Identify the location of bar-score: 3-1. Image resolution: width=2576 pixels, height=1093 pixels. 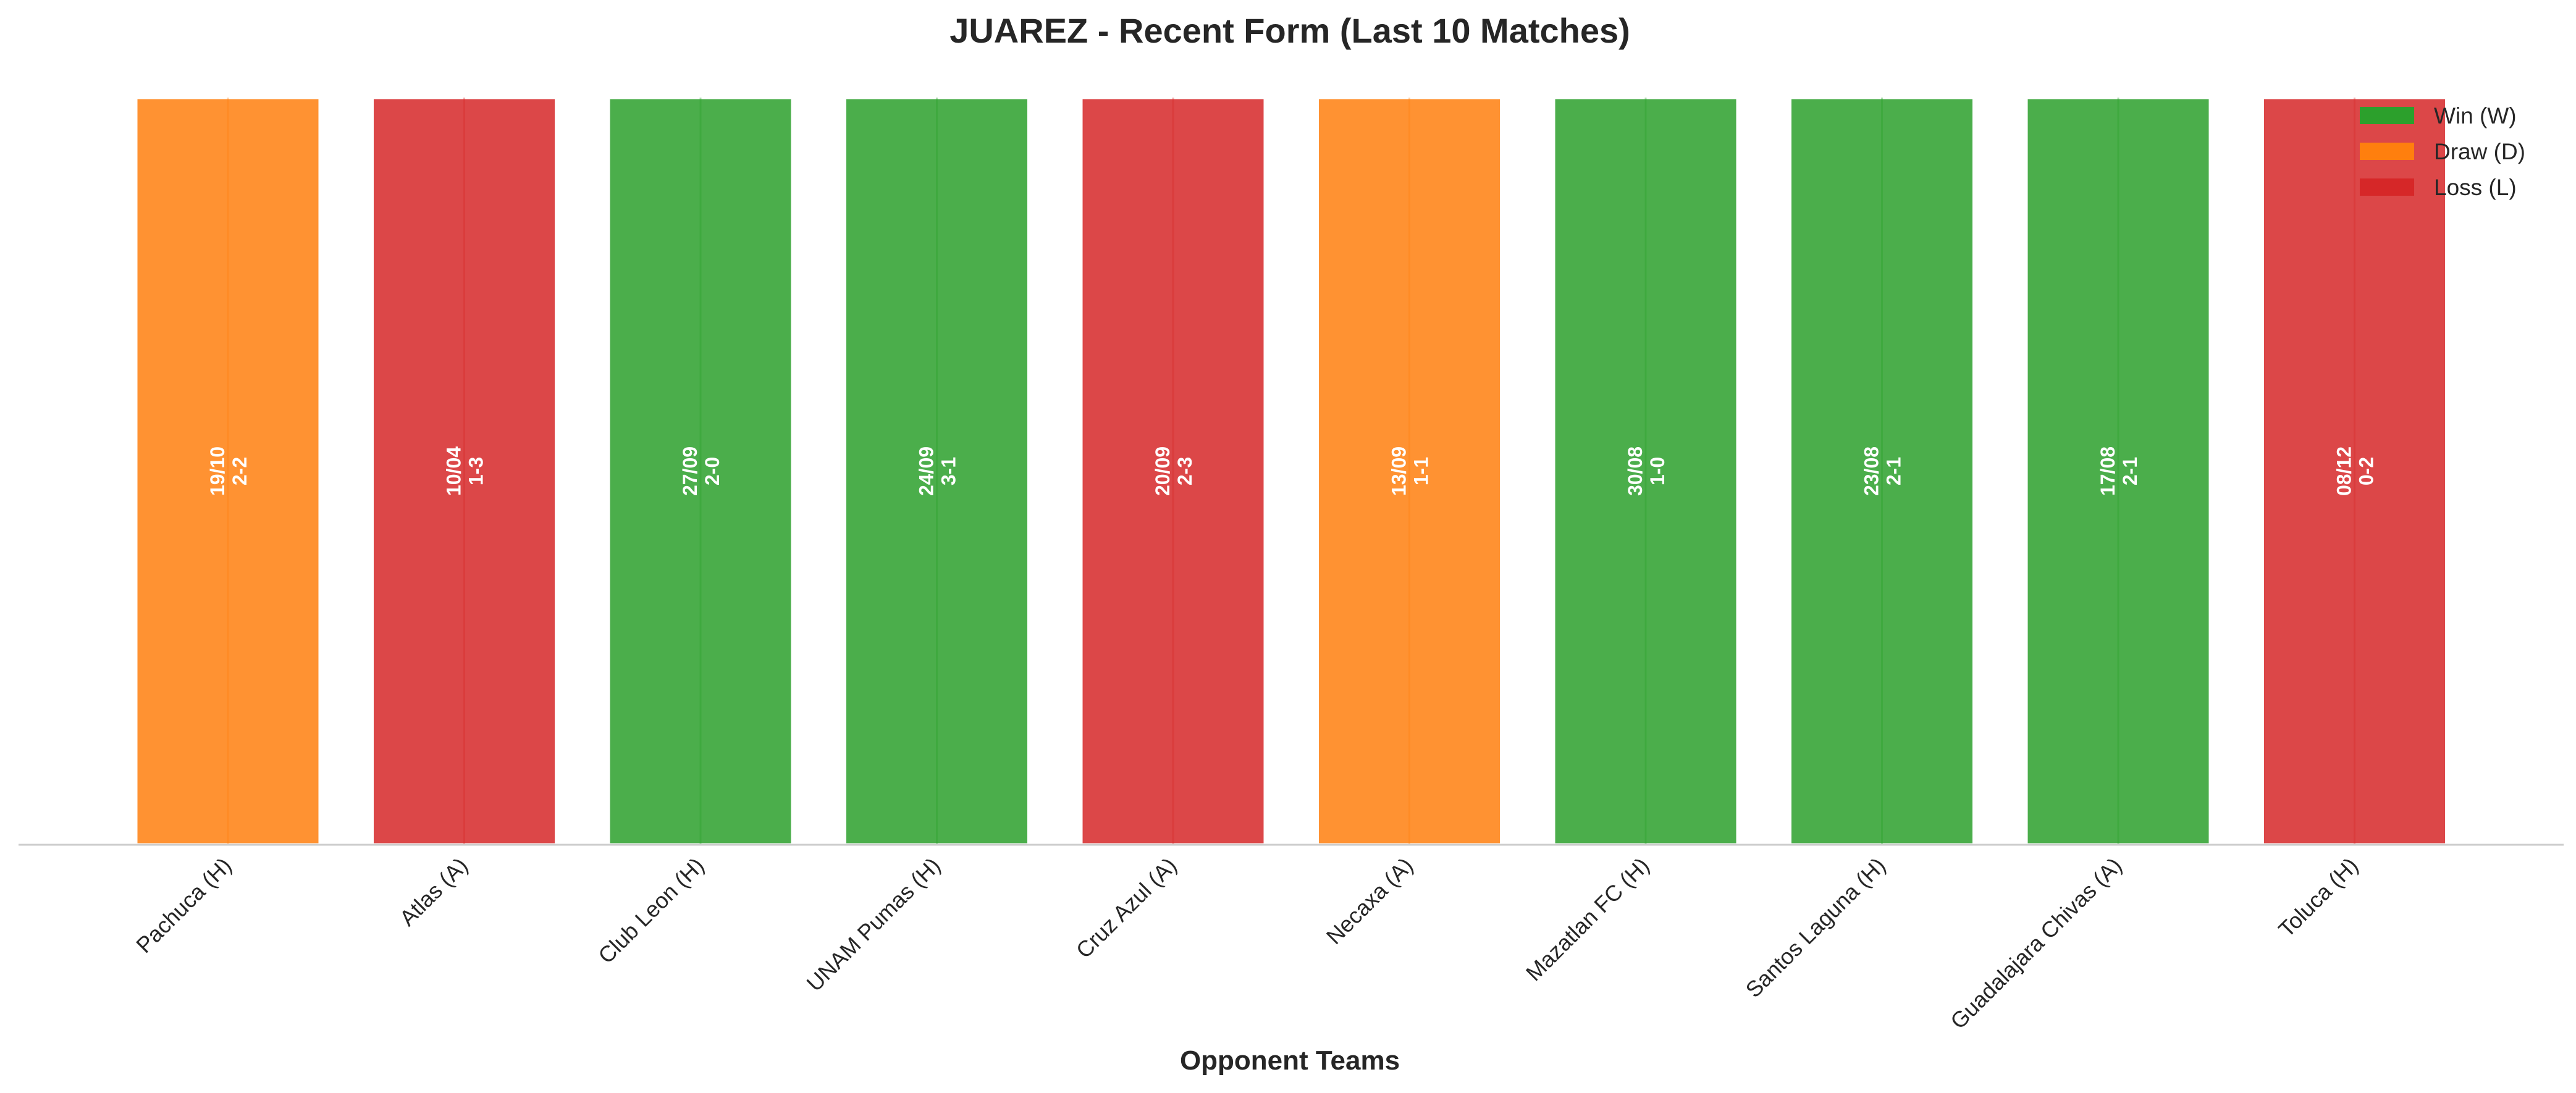
(949, 471).